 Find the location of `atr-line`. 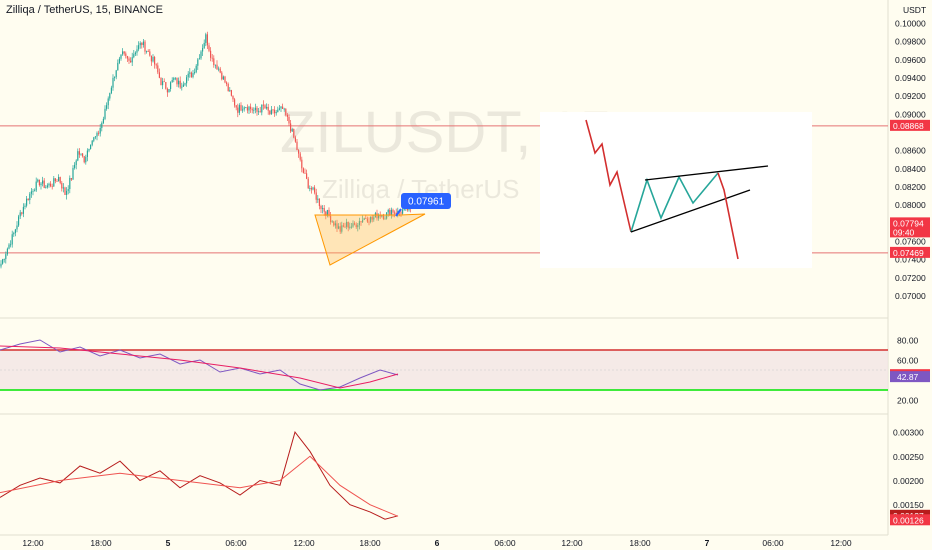

atr-line is located at coordinates (199, 475).